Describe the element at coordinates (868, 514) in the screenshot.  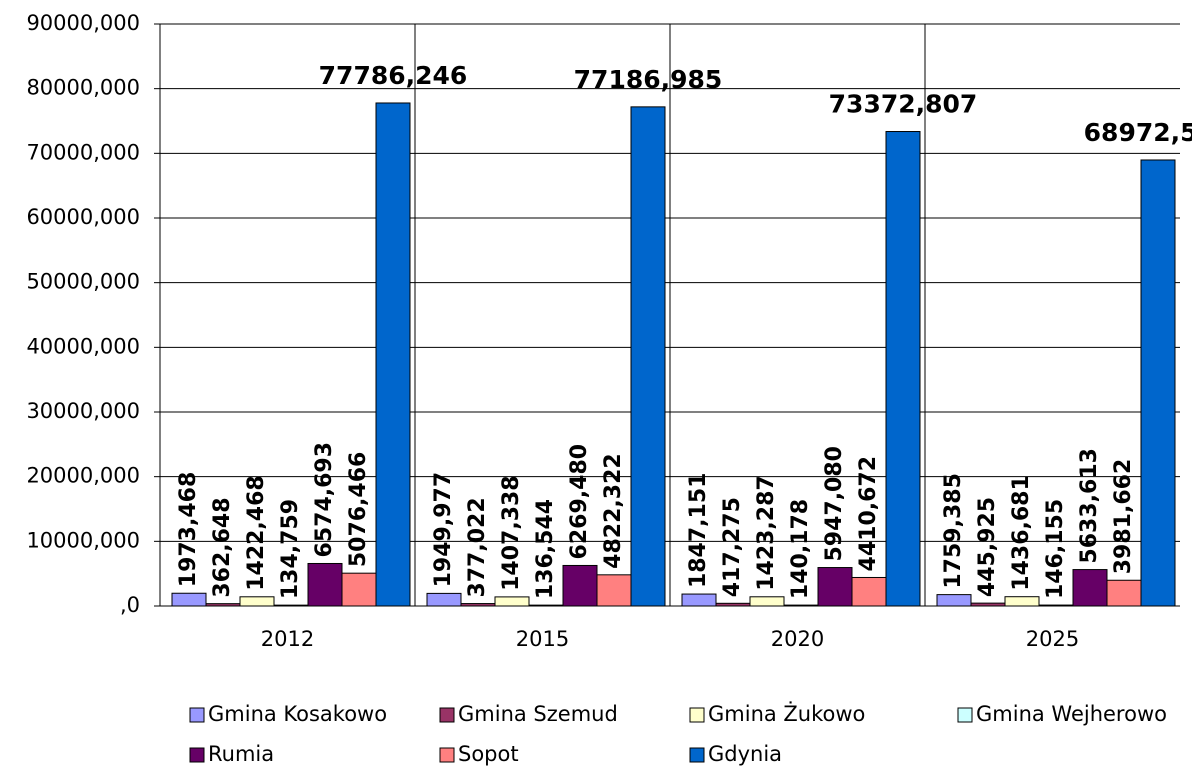
I see `value-label: 4410,672` at that location.